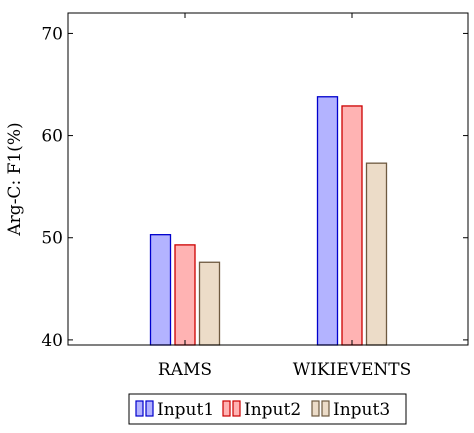 The height and width of the screenshot is (433, 474). I want to click on bar-input3-wikievents, so click(376, 254).